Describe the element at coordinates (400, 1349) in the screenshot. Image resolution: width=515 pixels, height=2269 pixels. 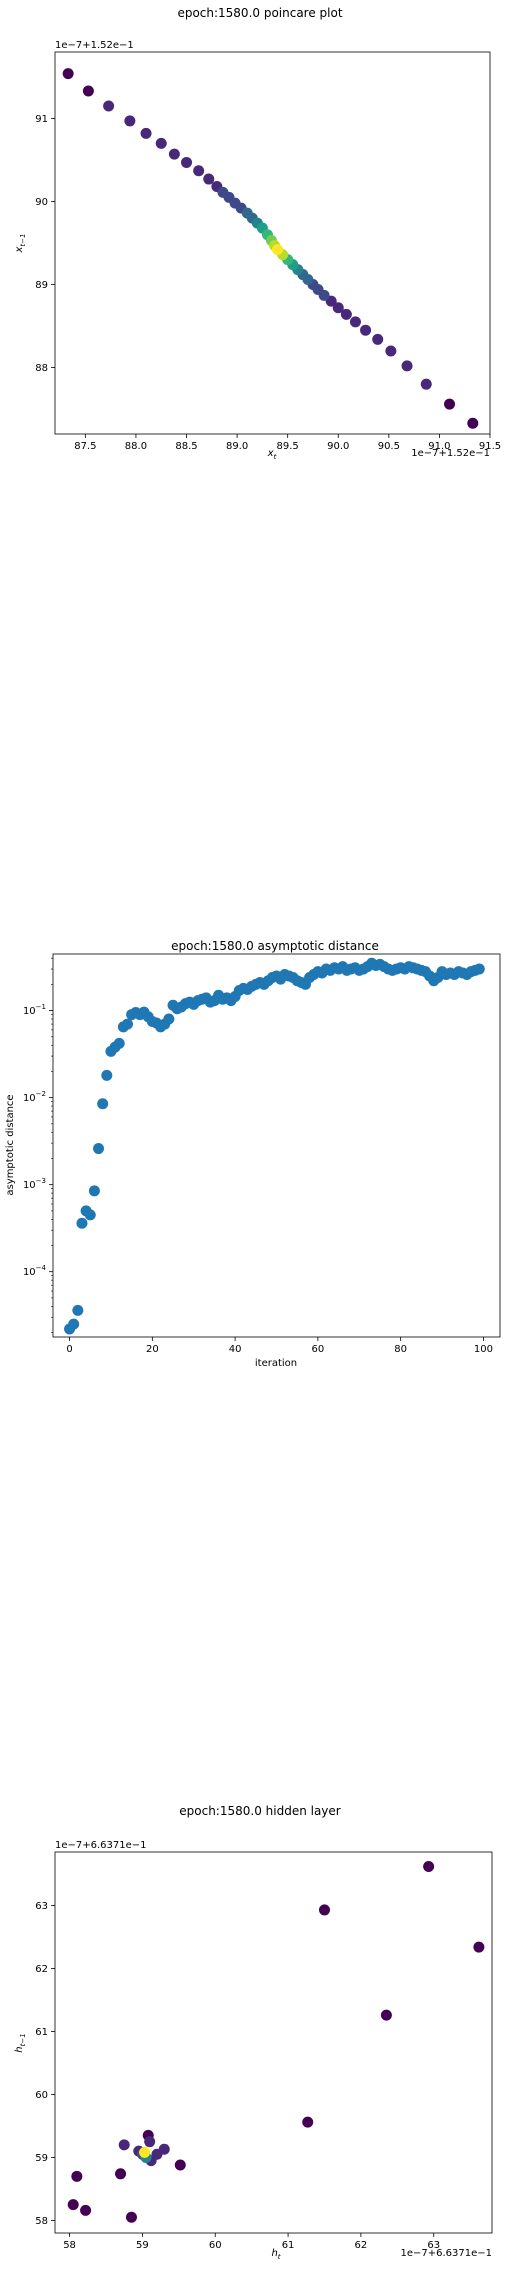
I see `x-tick-label: 80` at that location.